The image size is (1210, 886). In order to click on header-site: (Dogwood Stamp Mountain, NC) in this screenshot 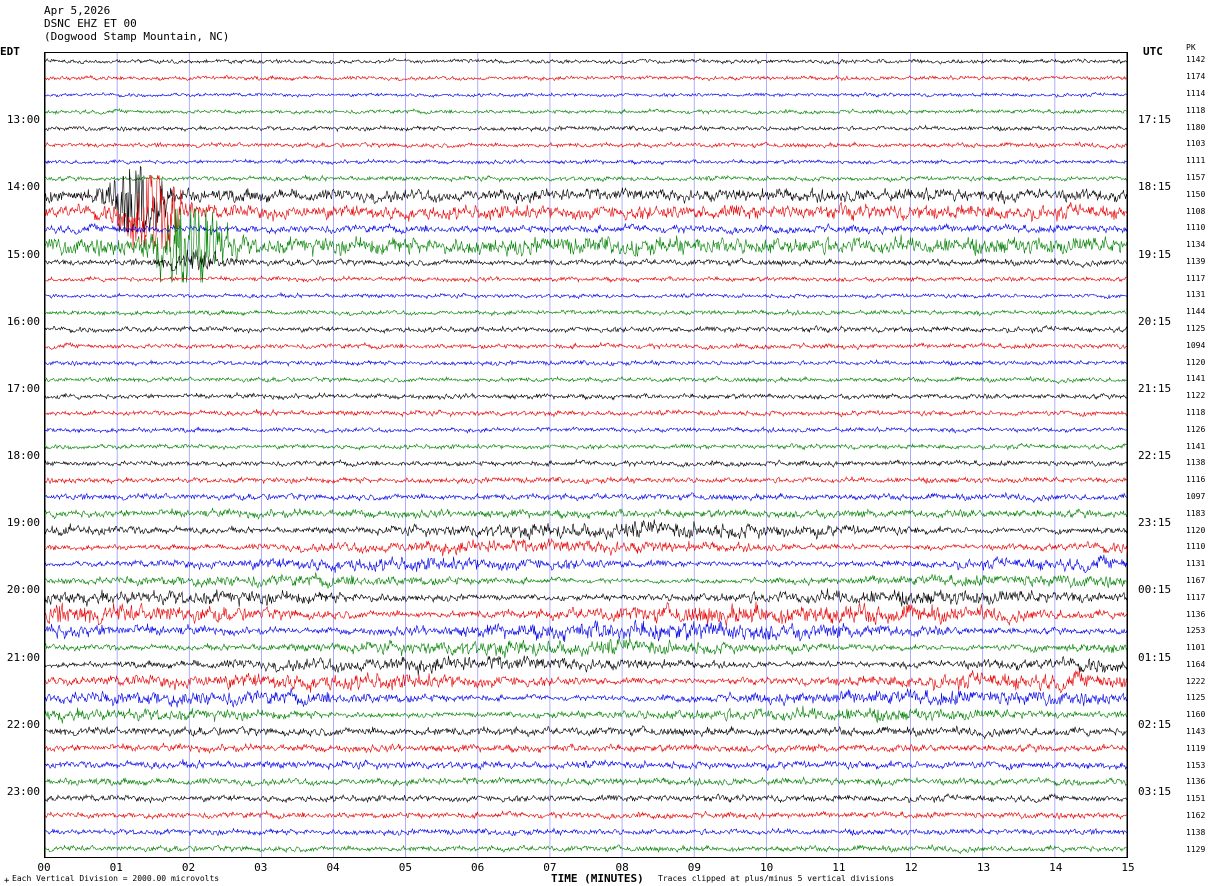, I will do `click(137, 36)`.